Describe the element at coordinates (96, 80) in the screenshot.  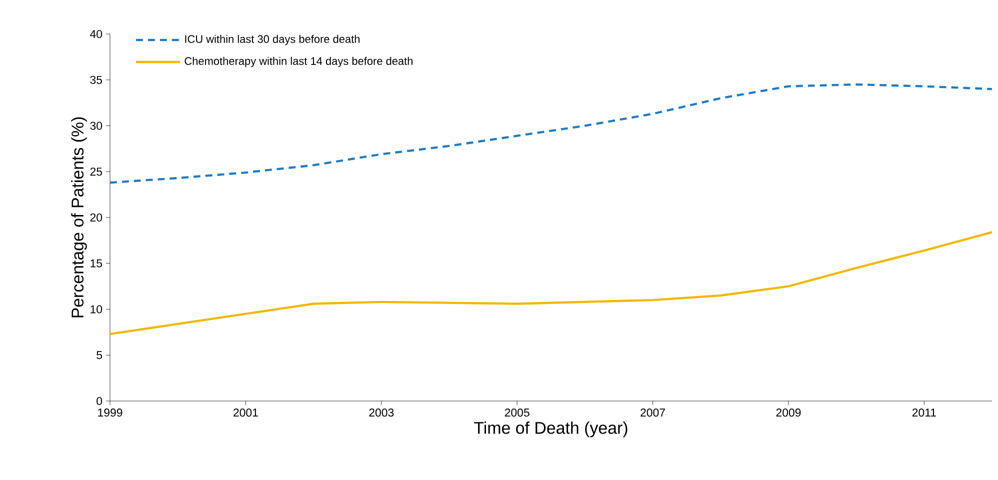
I see `y-tick-label: 35` at that location.